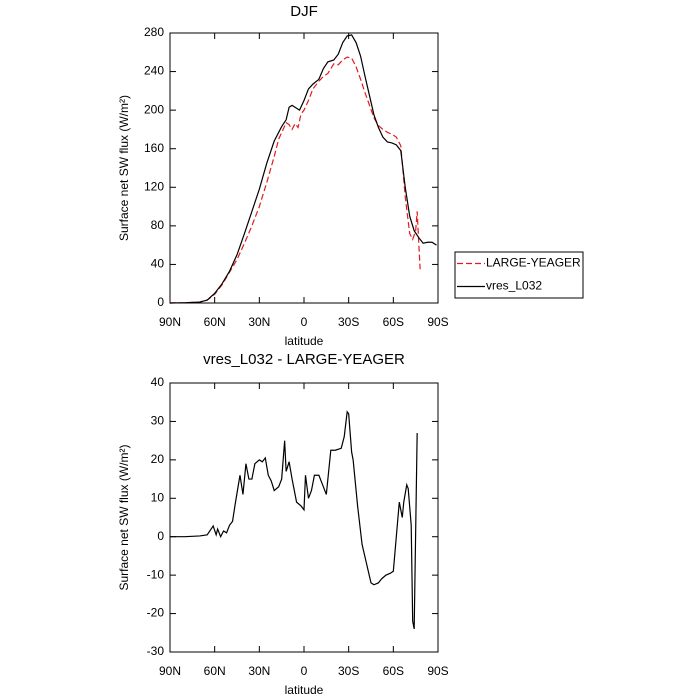  I want to click on y-tick-label: 120, so click(154, 186).